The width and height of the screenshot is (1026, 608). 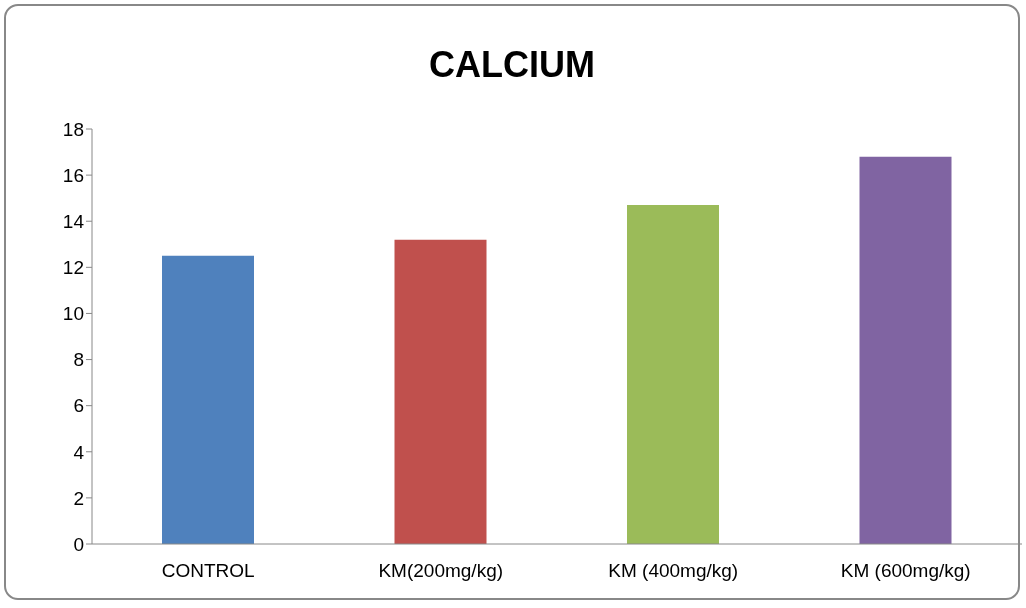 I want to click on x-tick-label: KM (600mg/kg), so click(x=905, y=571).